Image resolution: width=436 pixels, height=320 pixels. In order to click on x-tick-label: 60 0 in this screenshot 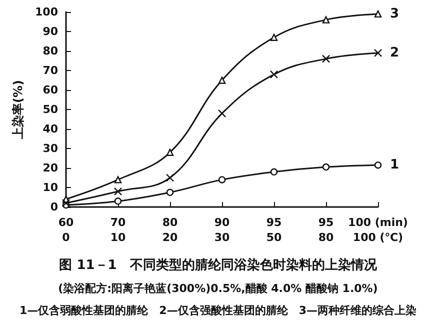, I will do `click(66, 230)`.